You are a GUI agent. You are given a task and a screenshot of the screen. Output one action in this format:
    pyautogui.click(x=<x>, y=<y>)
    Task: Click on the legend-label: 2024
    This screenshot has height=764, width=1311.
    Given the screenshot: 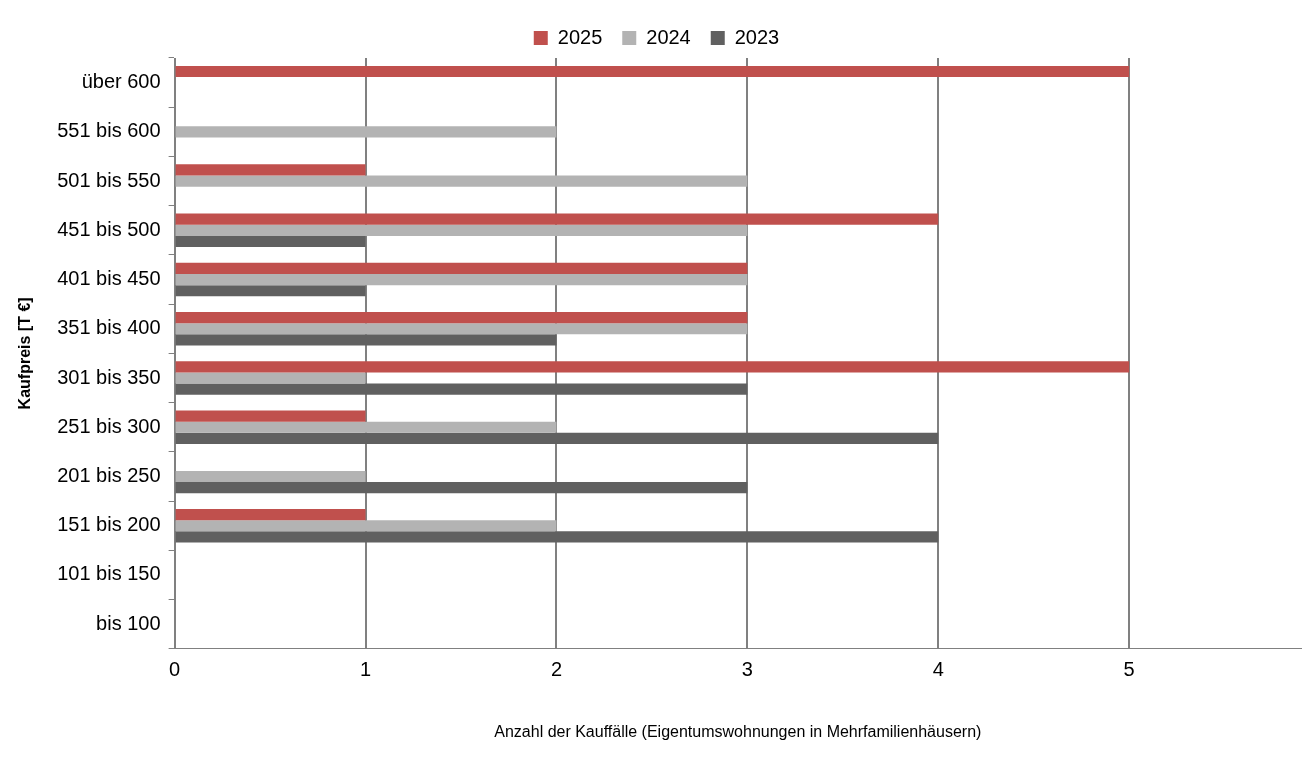 What is the action you would take?
    pyautogui.click(x=668, y=36)
    